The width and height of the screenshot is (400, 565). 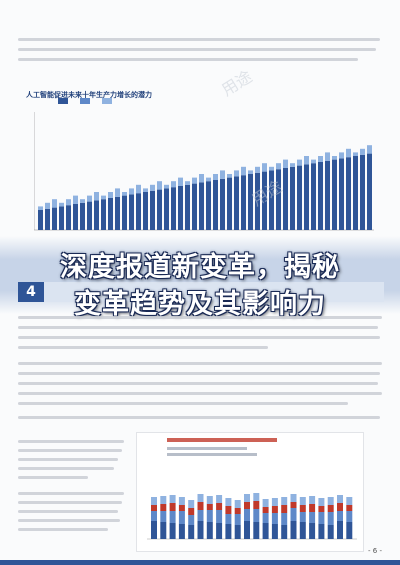 What do you see at coordinates (250, 492) in the screenshot?
I see `secondary-chart` at bounding box center [250, 492].